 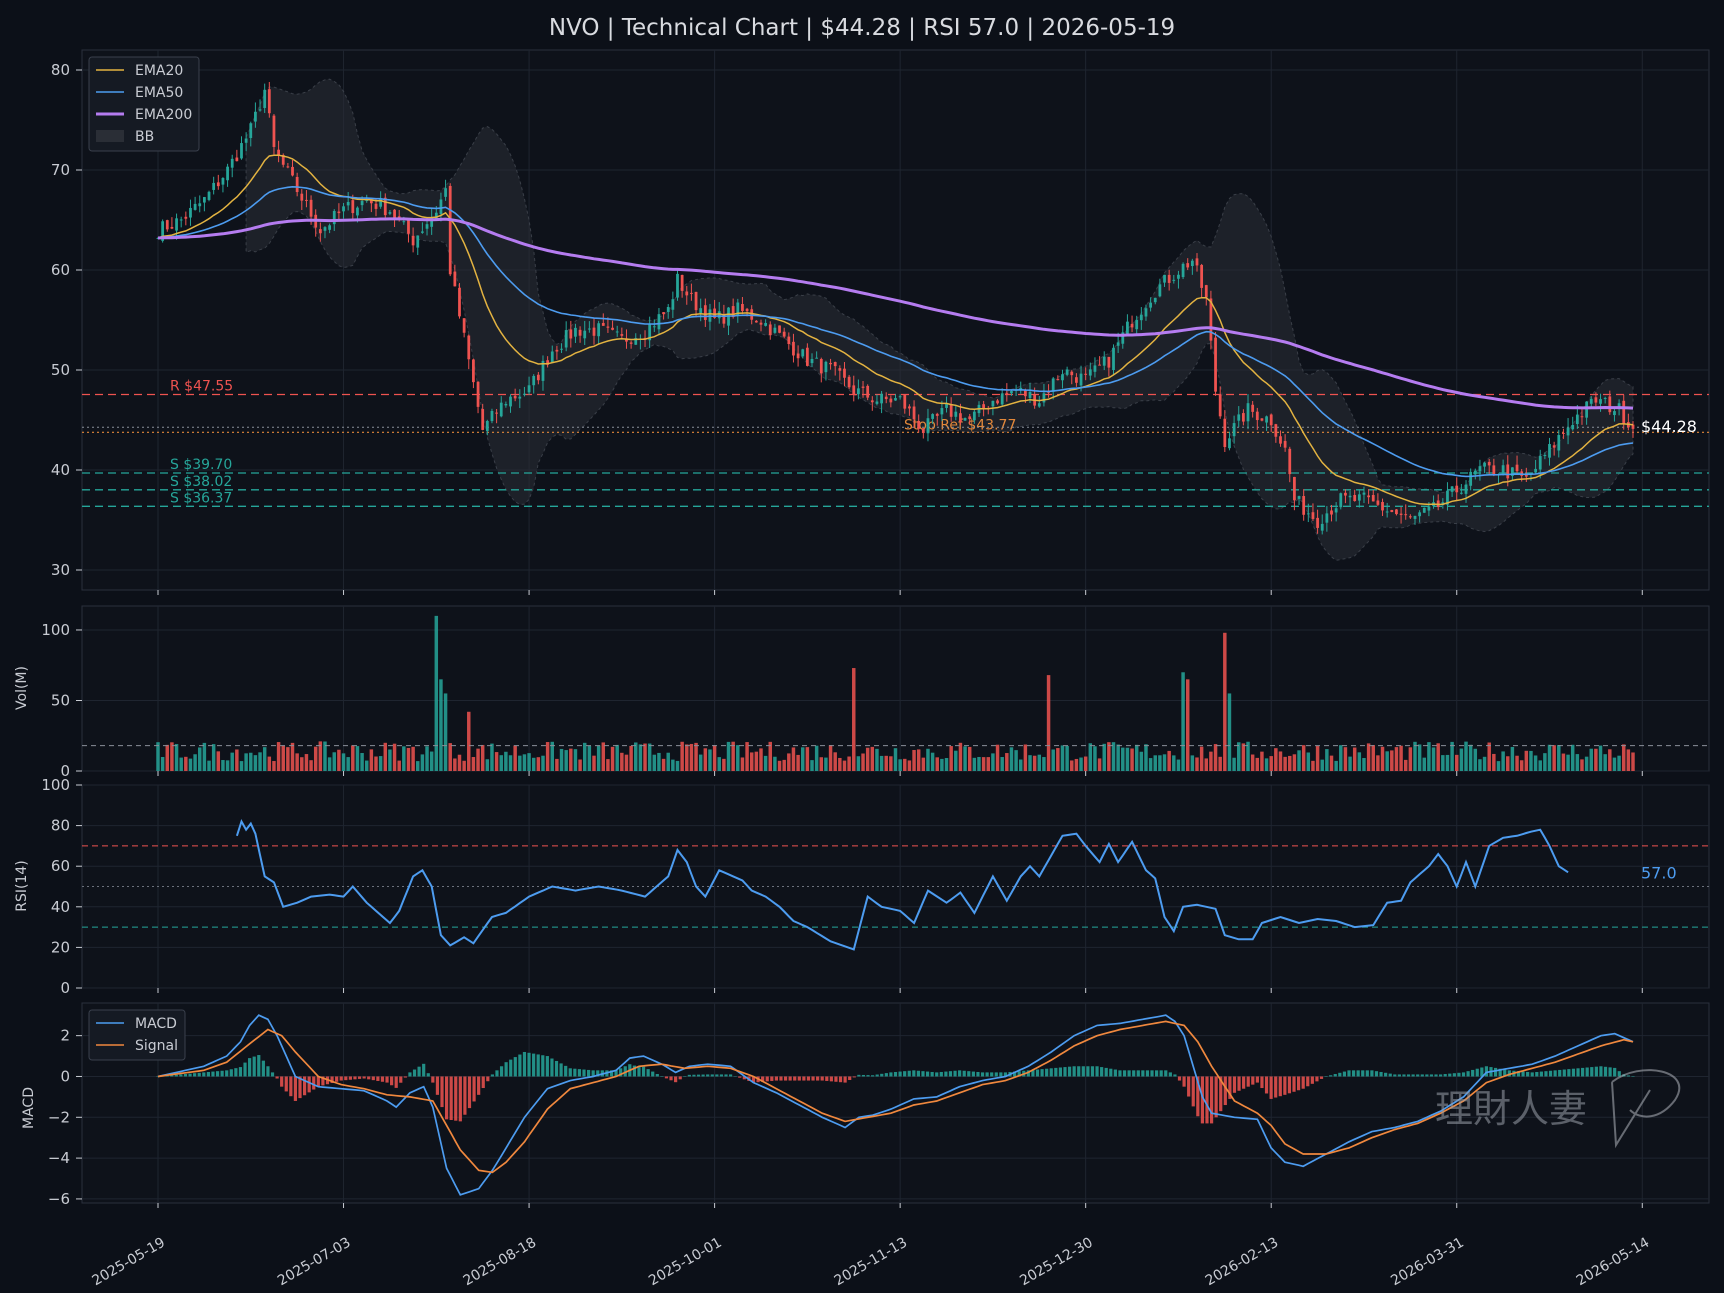 What do you see at coordinates (60, 826) in the screenshot?
I see `y-tick-label: 80` at bounding box center [60, 826].